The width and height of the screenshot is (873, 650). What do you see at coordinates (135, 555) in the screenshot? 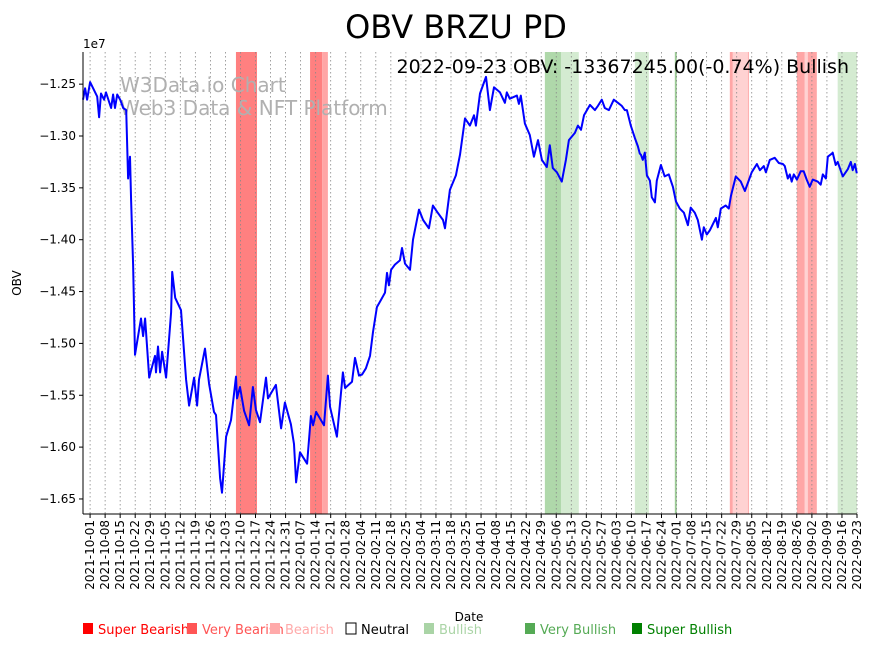
I see `x-tick-label: 2021-10-22` at bounding box center [135, 555].